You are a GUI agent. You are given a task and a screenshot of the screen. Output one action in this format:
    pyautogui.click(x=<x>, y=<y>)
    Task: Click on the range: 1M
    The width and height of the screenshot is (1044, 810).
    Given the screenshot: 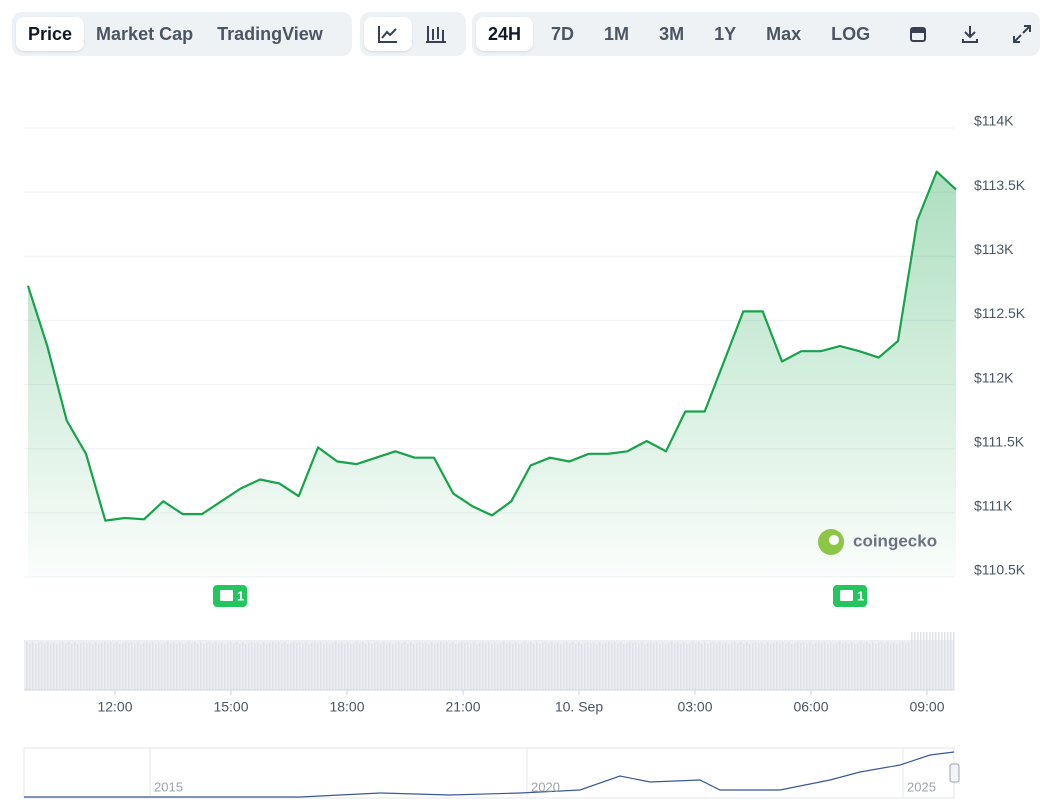 What is the action you would take?
    pyautogui.click(x=617, y=33)
    